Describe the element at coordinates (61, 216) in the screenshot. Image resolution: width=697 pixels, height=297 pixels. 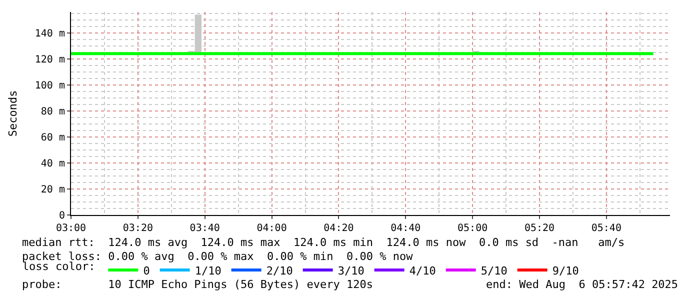
I see `y-tick-label: 0` at that location.